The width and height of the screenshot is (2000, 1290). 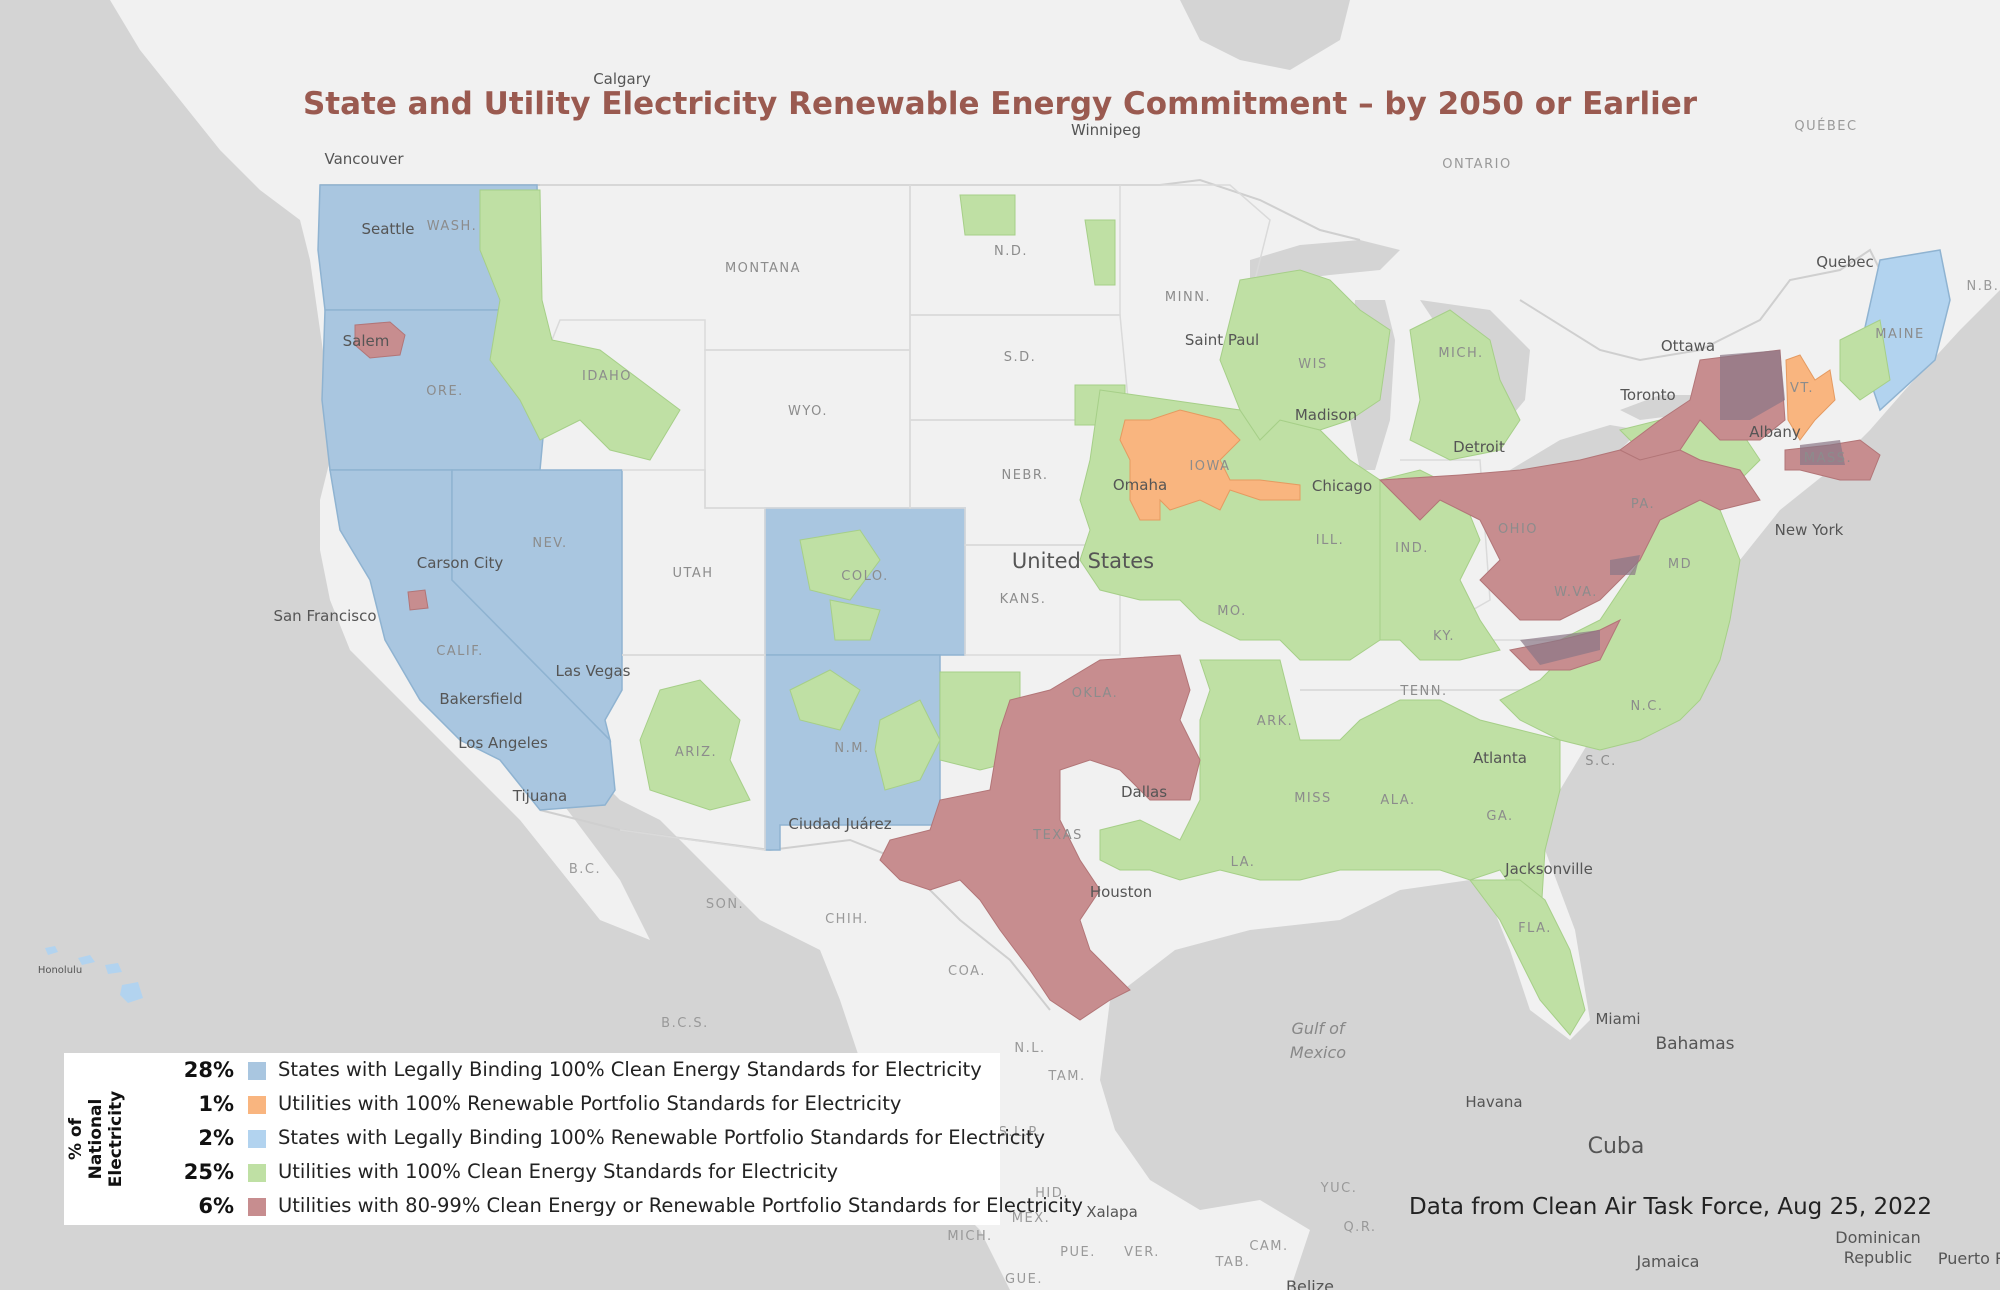 I want to click on hudson-bay, so click(x=1265, y=35).